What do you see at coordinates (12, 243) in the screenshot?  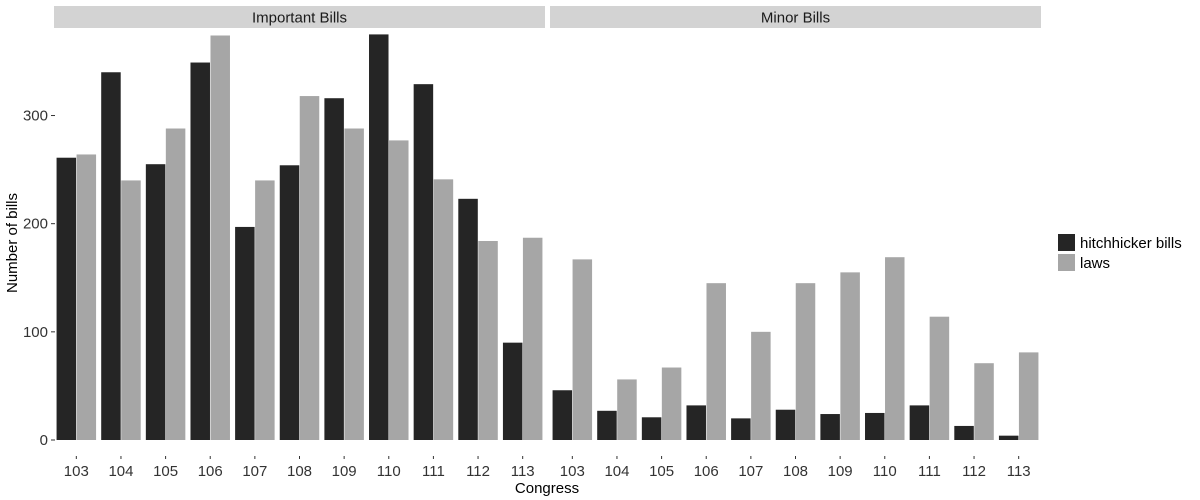 I see `y-axis-title: Number of bills` at bounding box center [12, 243].